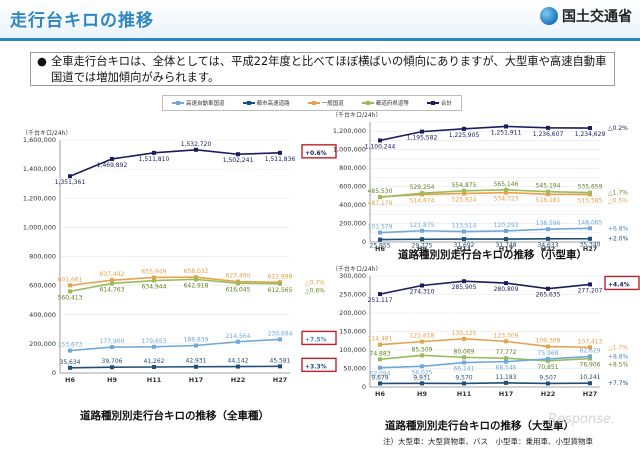  I want to click on data-label: 642,918, so click(196, 285).